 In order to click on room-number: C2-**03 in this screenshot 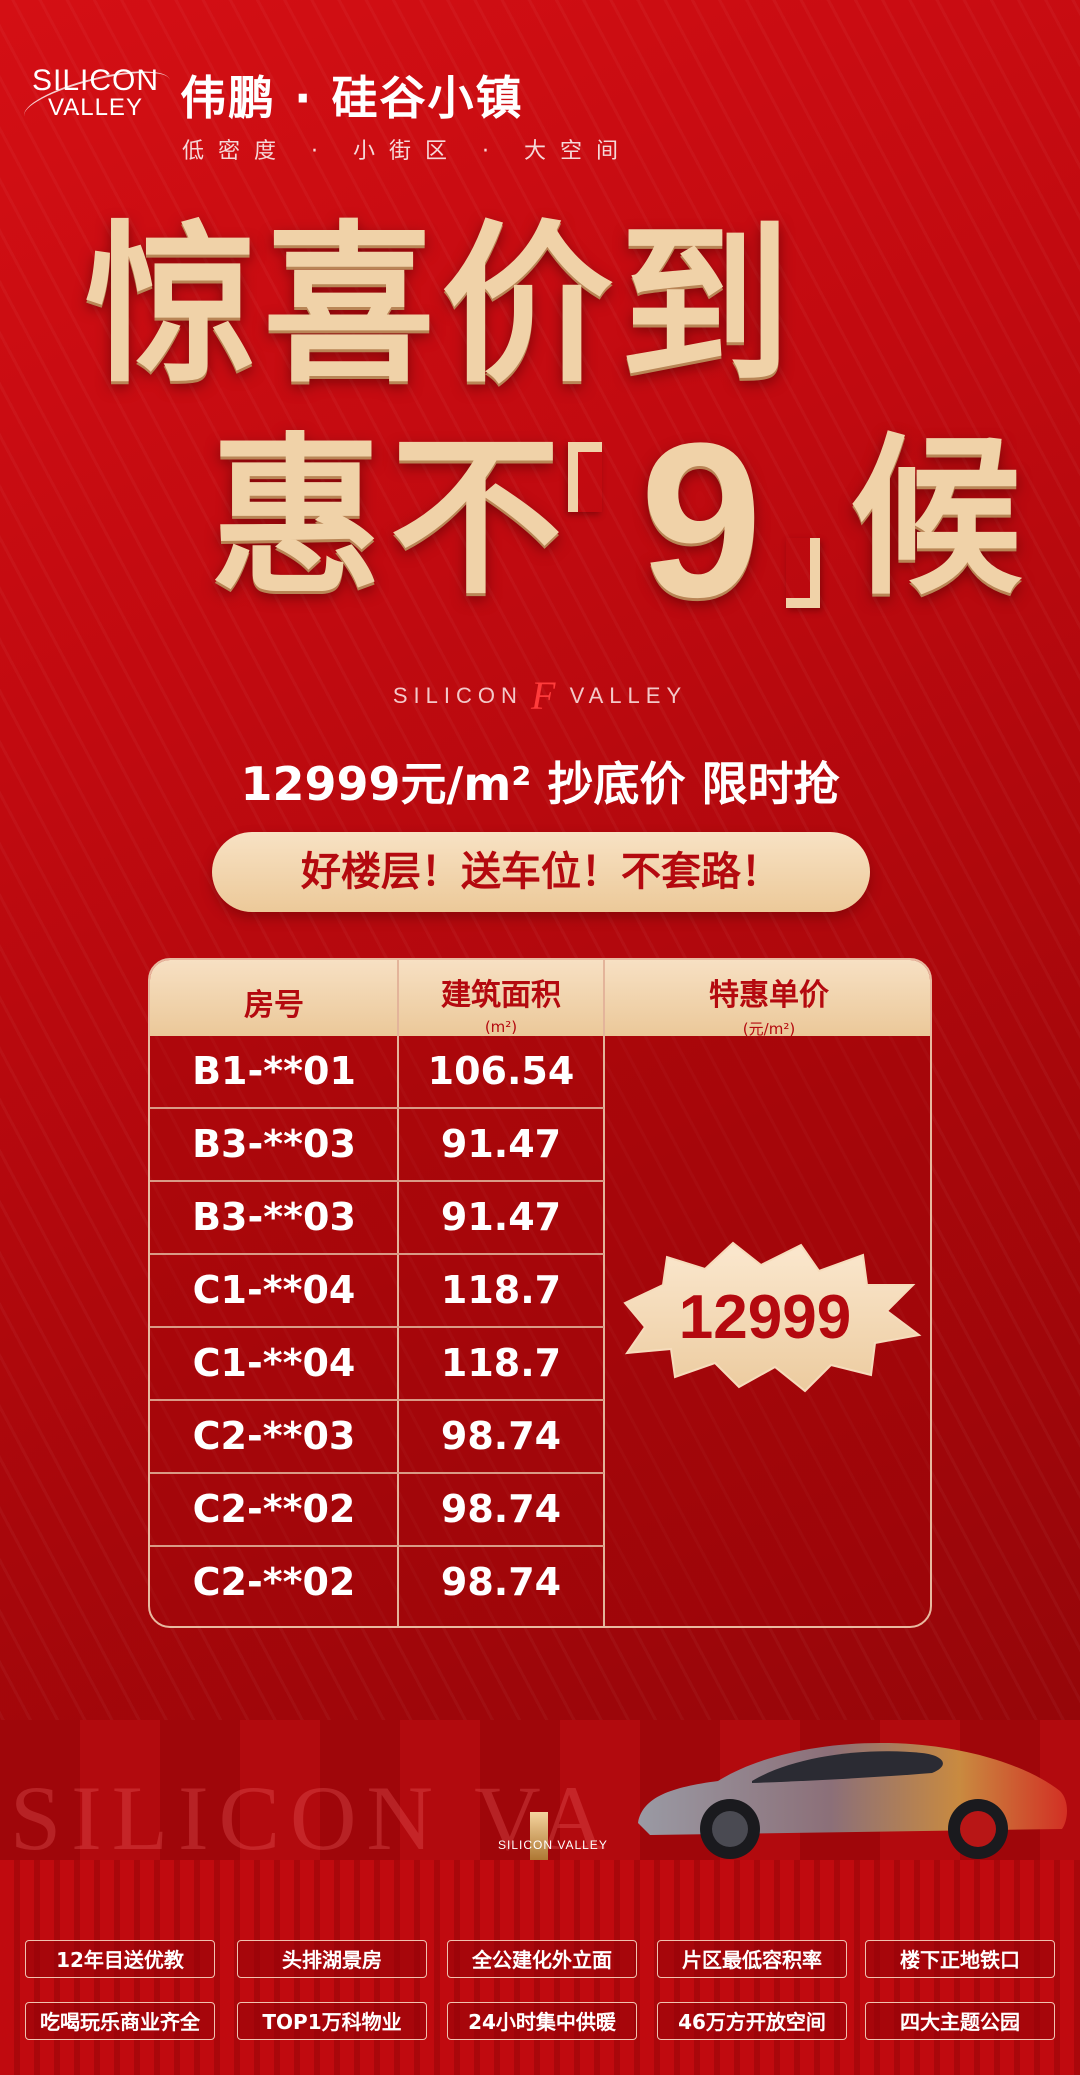, I will do `click(274, 1436)`.